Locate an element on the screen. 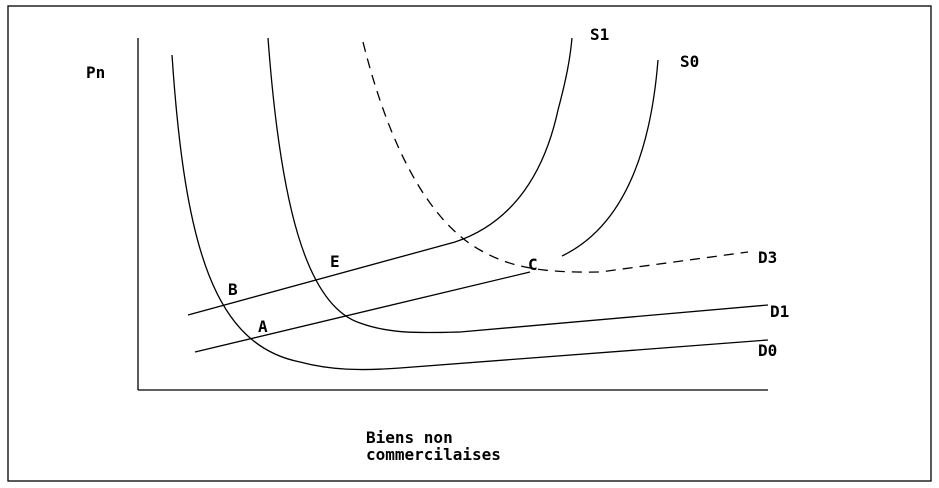 The image size is (939, 488). curve-label: D3 is located at coordinates (767, 257).